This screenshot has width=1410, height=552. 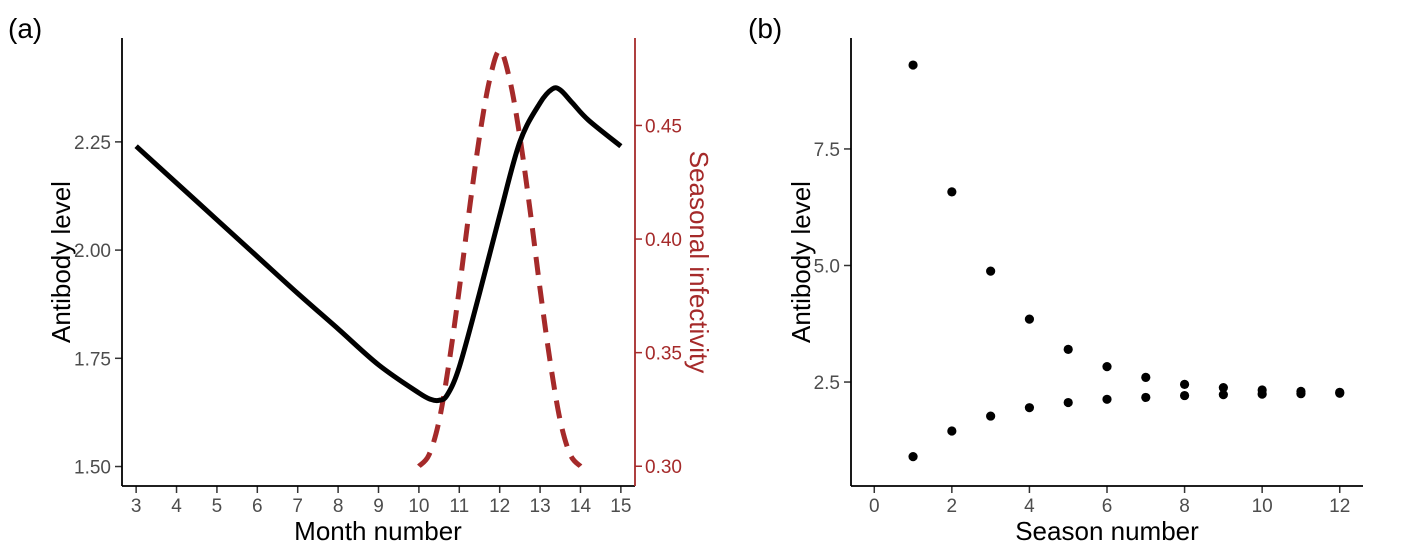 I want to click on panel-a-y2-tick-label: 0.45, so click(x=663, y=126).